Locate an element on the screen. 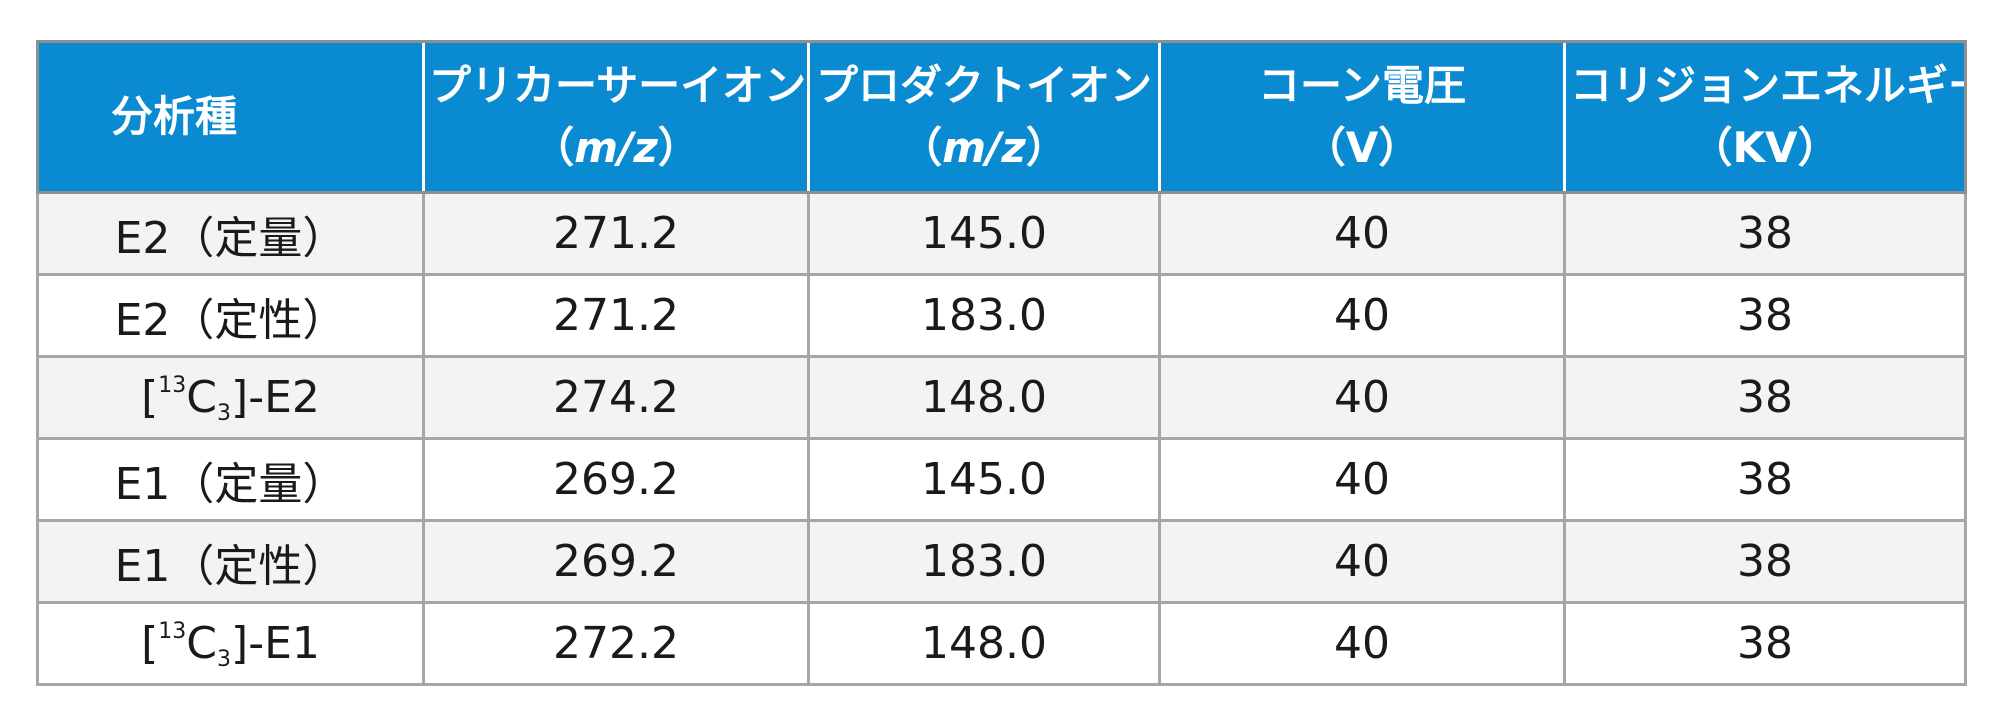 The image size is (2000, 727). header-collision-energy: コリジョンエネルギー （KV） is located at coordinates (1765, 117).